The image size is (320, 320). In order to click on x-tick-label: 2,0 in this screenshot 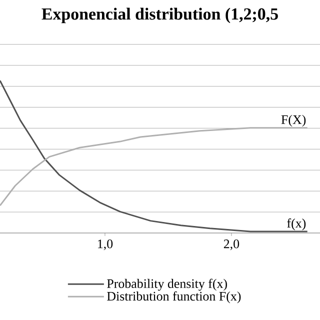, I will do `click(232, 245)`.